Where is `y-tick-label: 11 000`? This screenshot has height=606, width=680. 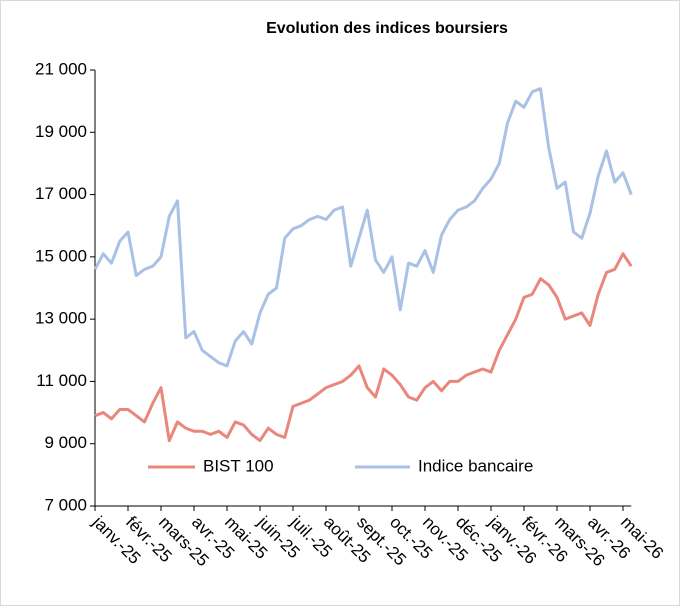
y-tick-label: 11 000 is located at coordinates (61, 380).